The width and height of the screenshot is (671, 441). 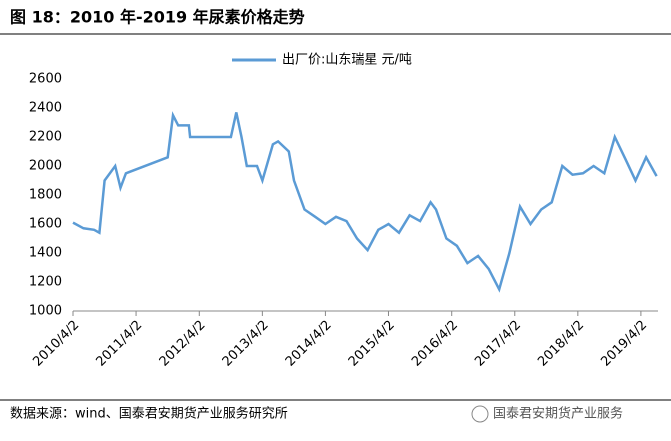 I want to click on y-tick-label: 2200, so click(x=45, y=137).